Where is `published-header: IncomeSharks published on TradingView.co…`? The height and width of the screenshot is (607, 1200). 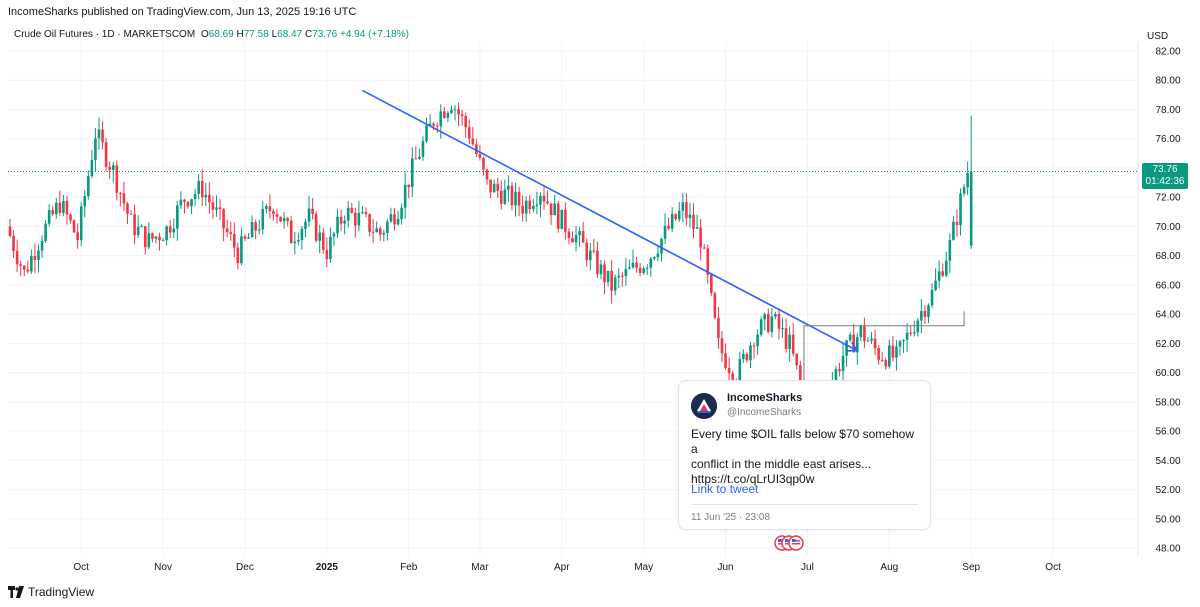
published-header: IncomeSharks published on TradingView.co… is located at coordinates (182, 12).